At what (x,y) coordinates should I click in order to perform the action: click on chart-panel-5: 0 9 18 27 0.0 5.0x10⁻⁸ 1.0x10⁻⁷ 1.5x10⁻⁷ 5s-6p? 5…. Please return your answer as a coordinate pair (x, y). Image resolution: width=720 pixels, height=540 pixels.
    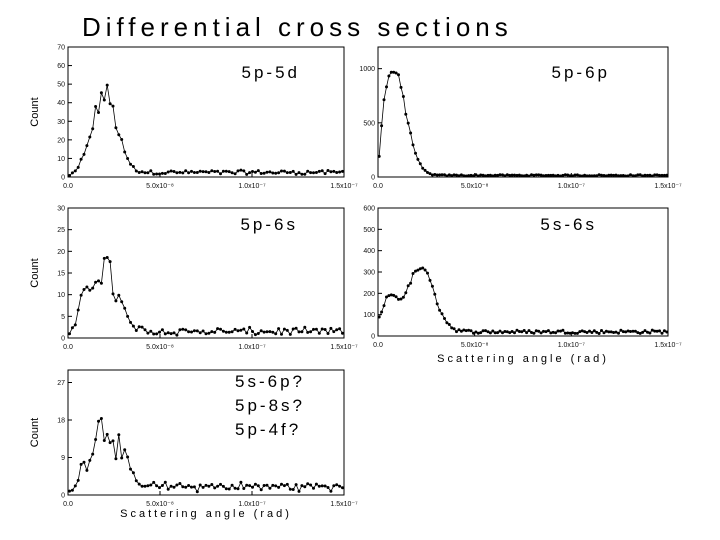
    Looking at the image, I should click on (193, 444).